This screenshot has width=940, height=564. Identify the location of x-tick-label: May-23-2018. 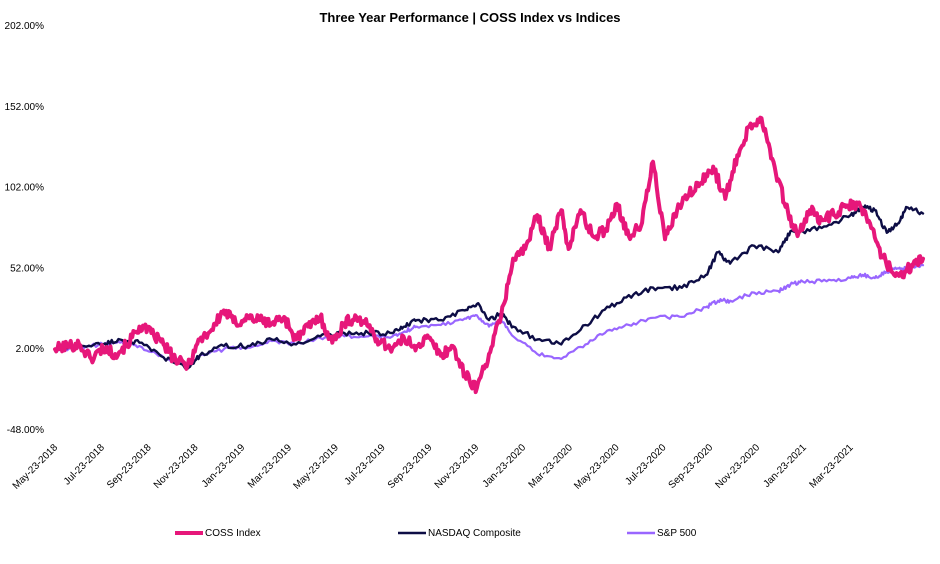
(36, 467).